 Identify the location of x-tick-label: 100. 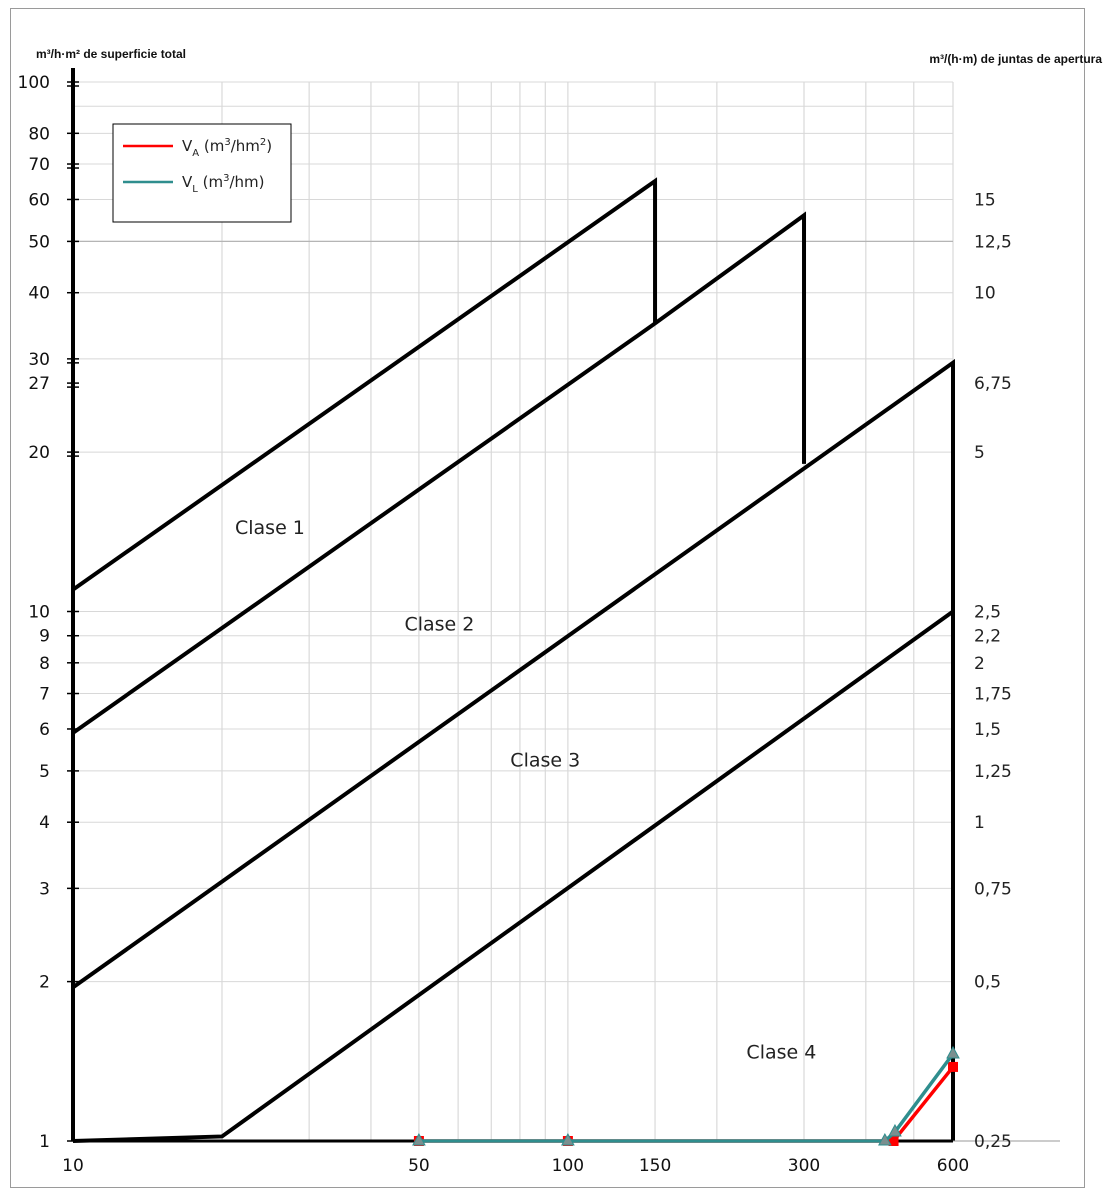
(568, 1166).